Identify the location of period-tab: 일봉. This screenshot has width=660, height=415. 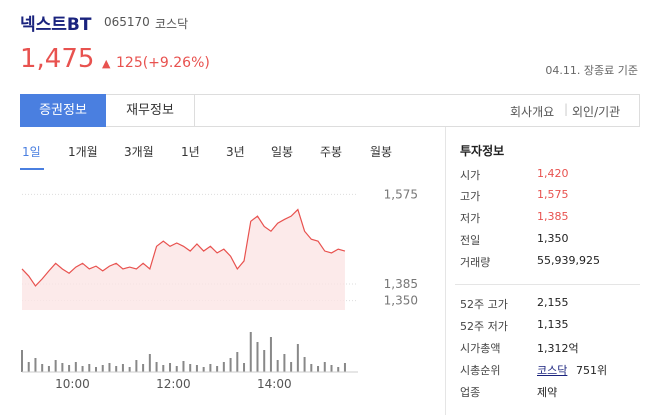
(282, 152).